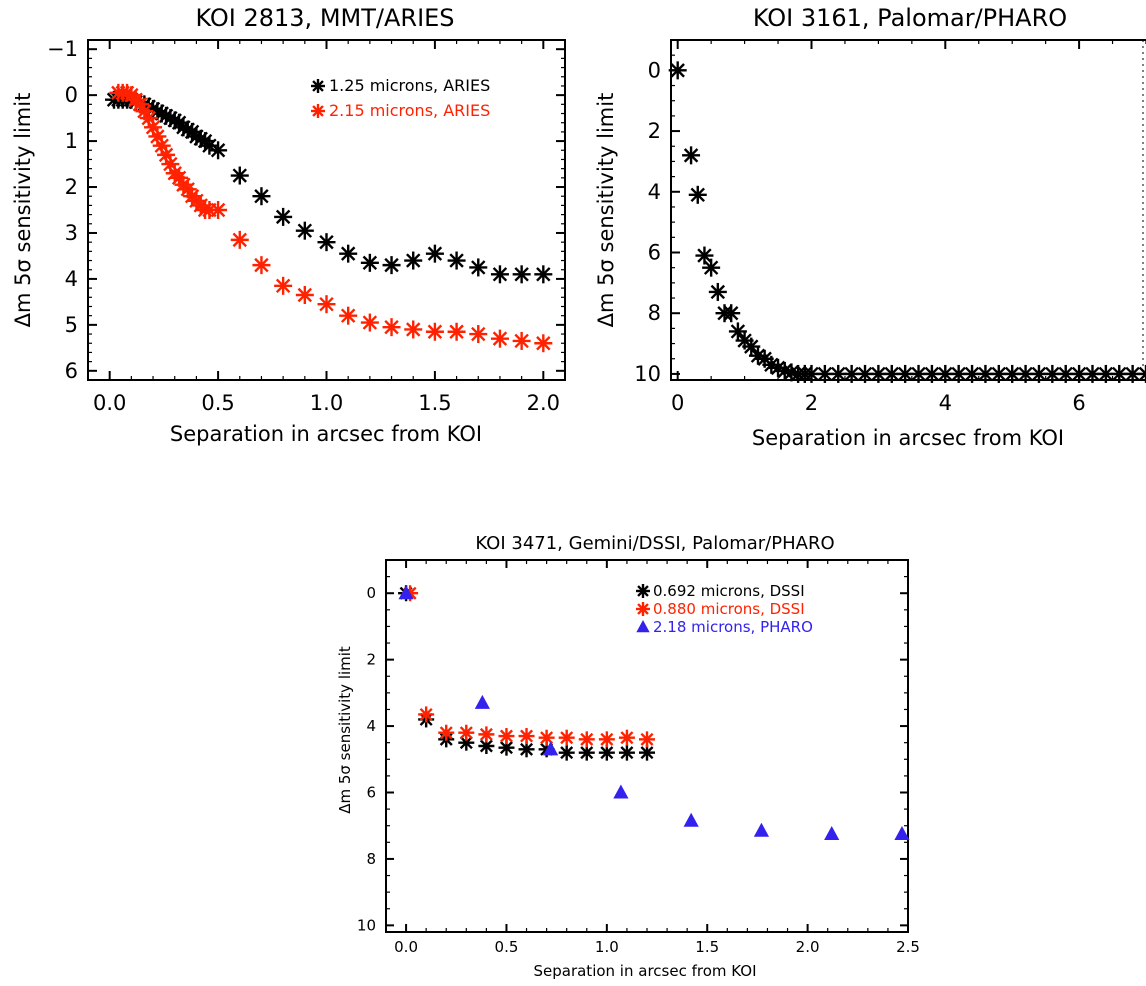 Image resolution: width=1146 pixels, height=986 pixels. What do you see at coordinates (62, 210) in the screenshot?
I see `panel-1-y-tick-labels: −1 0 1 2 3 4 5 6` at bounding box center [62, 210].